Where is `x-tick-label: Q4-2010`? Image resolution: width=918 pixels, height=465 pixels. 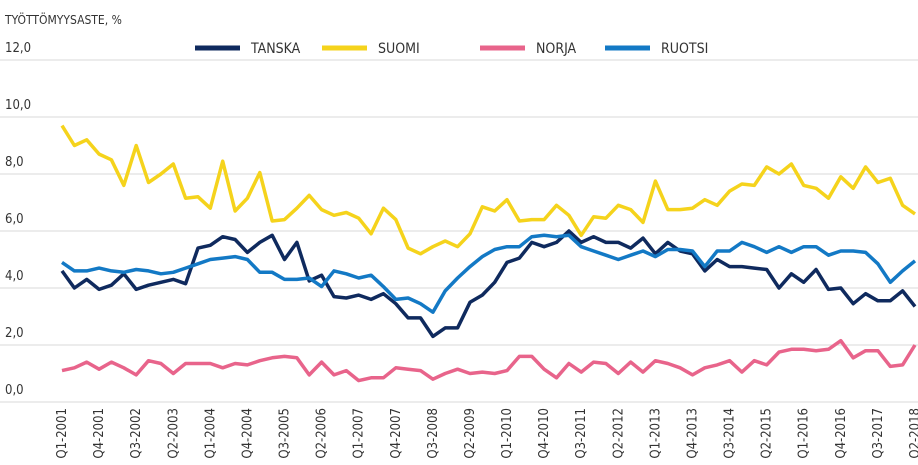 x-tick-label: Q4-2010 is located at coordinates (544, 433).